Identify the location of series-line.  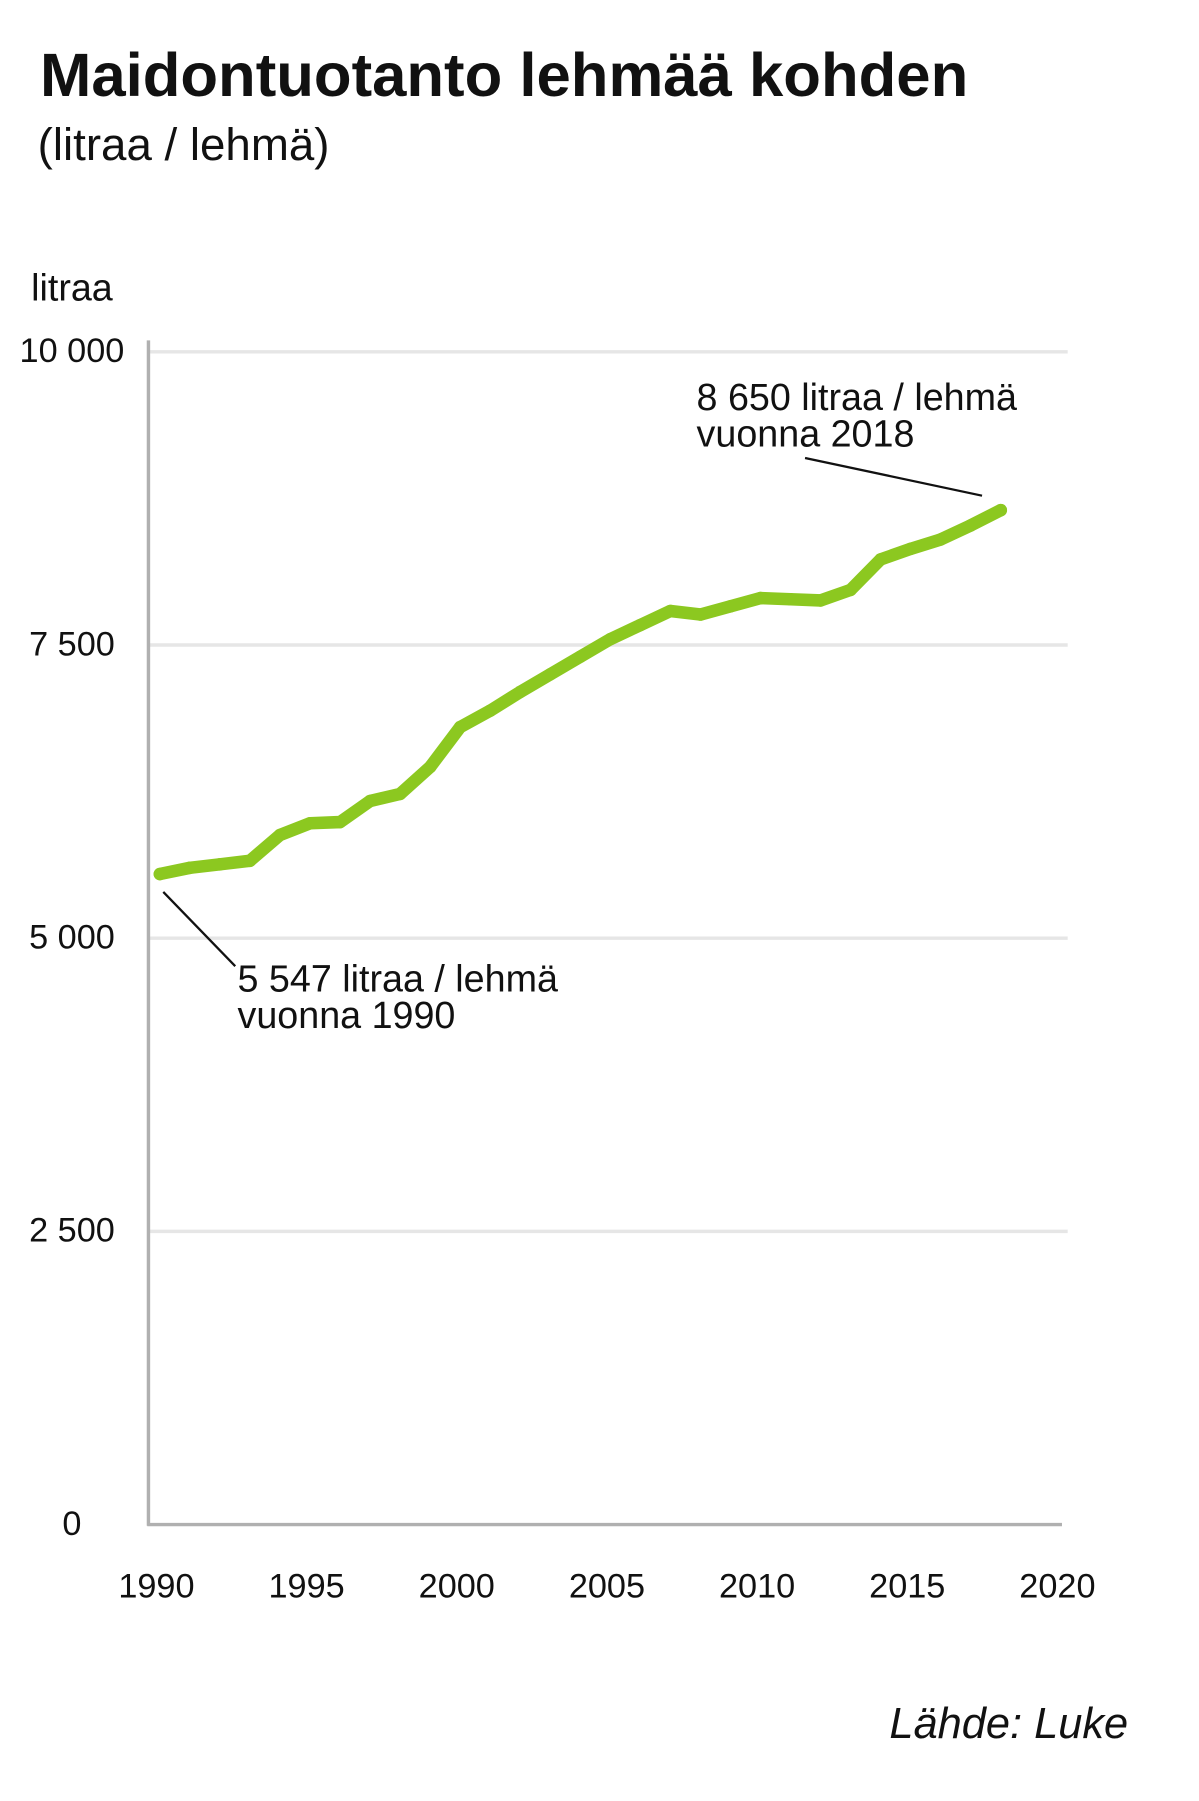
(580, 692).